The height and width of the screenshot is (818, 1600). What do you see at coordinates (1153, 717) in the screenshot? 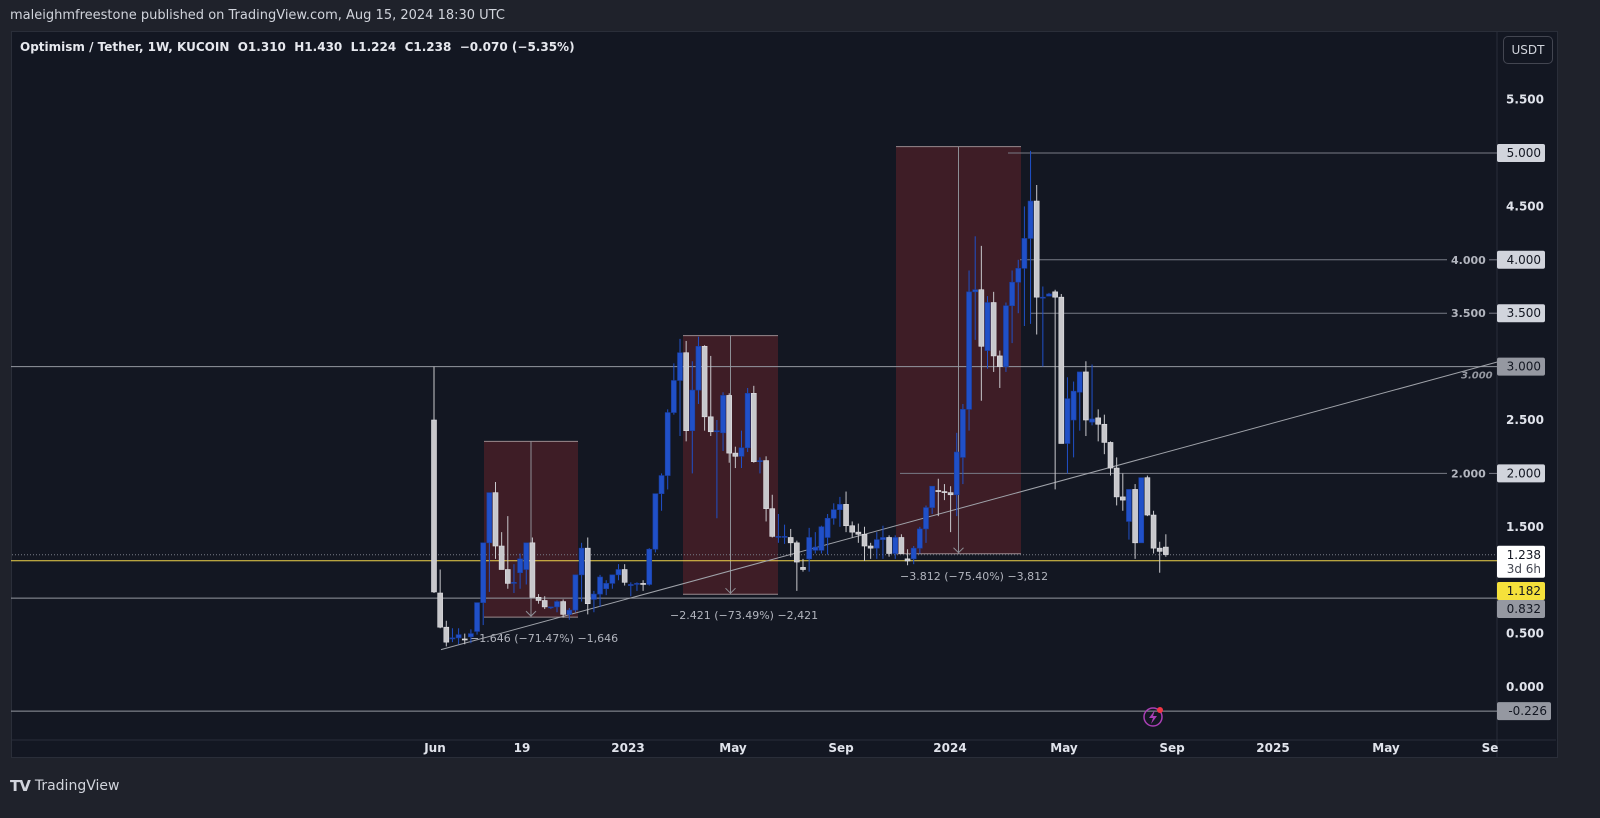
I see `lightning-icon` at bounding box center [1153, 717].